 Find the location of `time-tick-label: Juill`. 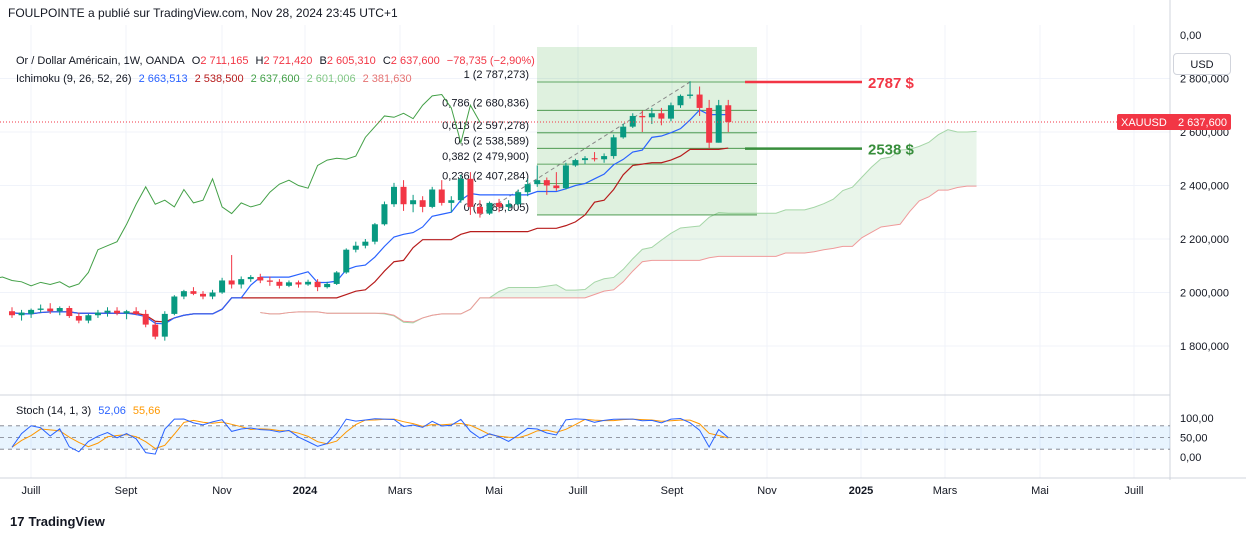

time-tick-label: Juill is located at coordinates (31, 491).